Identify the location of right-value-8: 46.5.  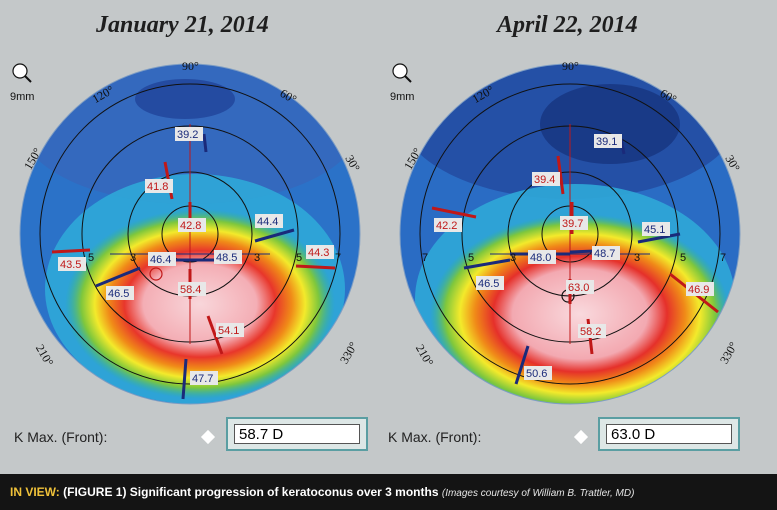
(488, 284).